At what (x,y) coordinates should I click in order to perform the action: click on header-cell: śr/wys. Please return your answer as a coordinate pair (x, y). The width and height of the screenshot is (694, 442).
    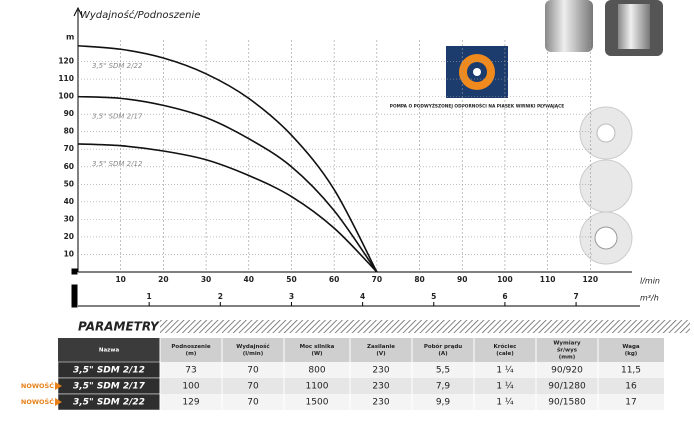
    Looking at the image, I should click on (567, 350).